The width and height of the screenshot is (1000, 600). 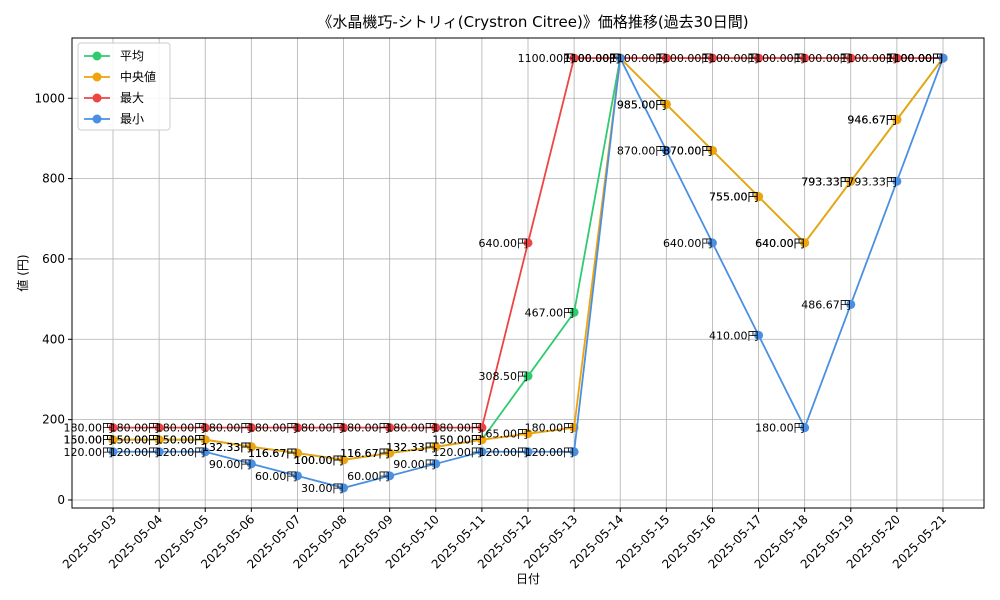 I want to click on y-tick-label: 600, so click(x=53, y=259).